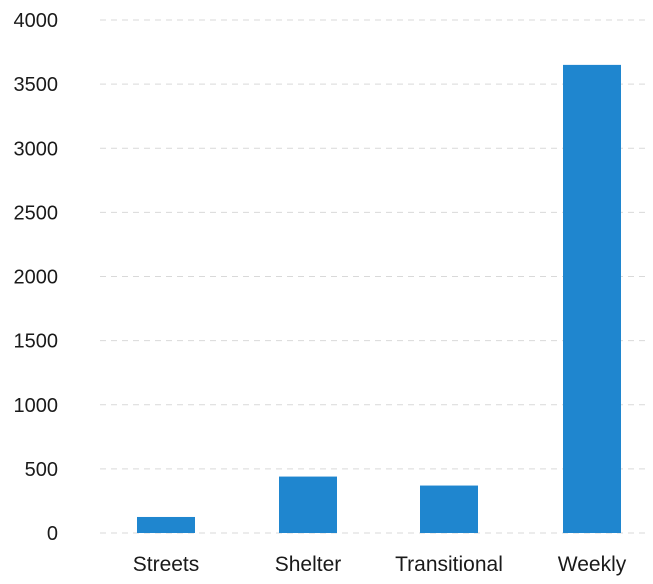 The image size is (653, 584). I want to click on y-tick-label: 500, so click(41, 470).